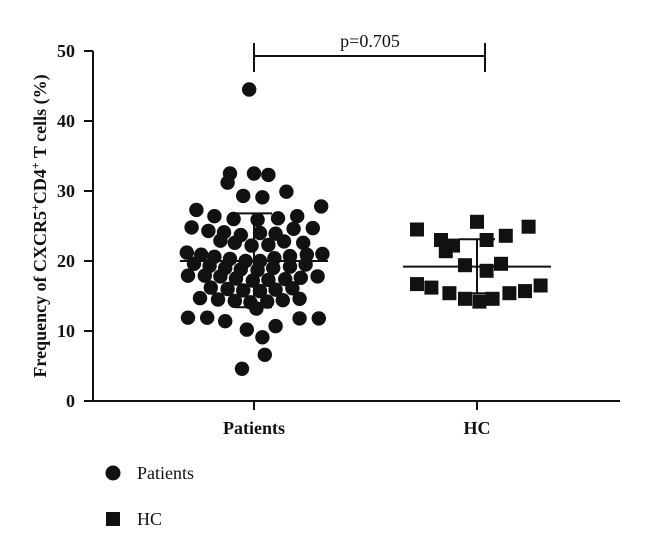 The height and width of the screenshot is (559, 660). I want to click on x-tick-label: HC, so click(477, 428).